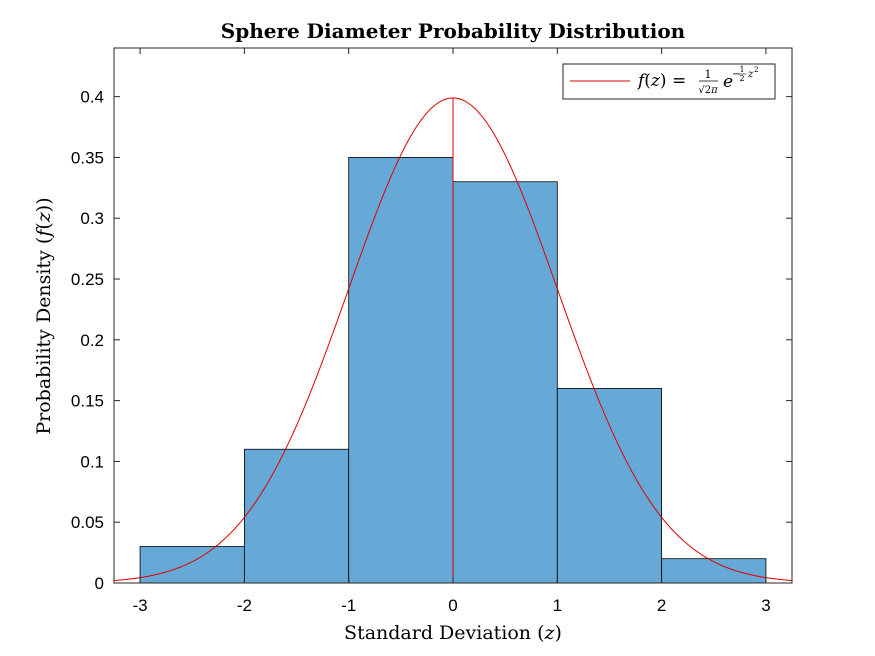 Image resolution: width=875 pixels, height=656 pixels. I want to click on x-tick-label: 2, so click(661, 605).